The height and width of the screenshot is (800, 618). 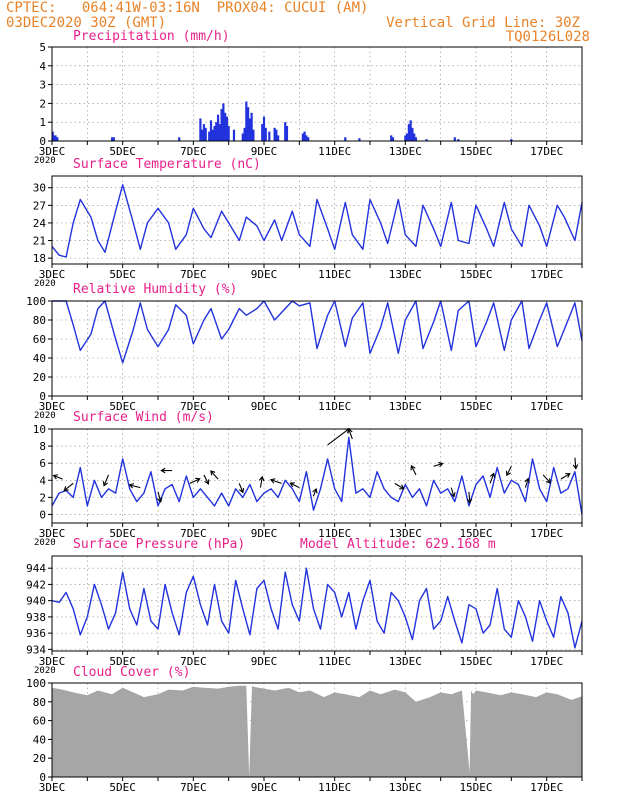 I want to click on y-tick-label: 5, so click(x=42, y=47).